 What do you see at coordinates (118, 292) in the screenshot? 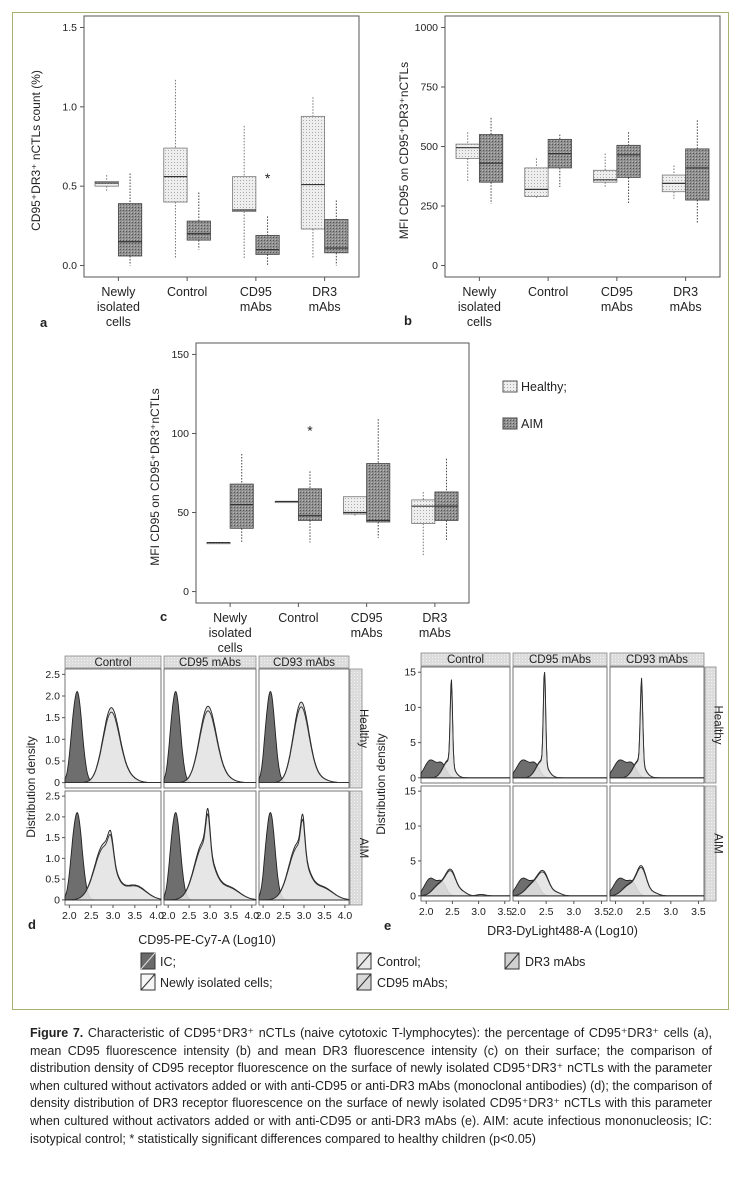
I see `x-tick-label: Newly` at bounding box center [118, 292].